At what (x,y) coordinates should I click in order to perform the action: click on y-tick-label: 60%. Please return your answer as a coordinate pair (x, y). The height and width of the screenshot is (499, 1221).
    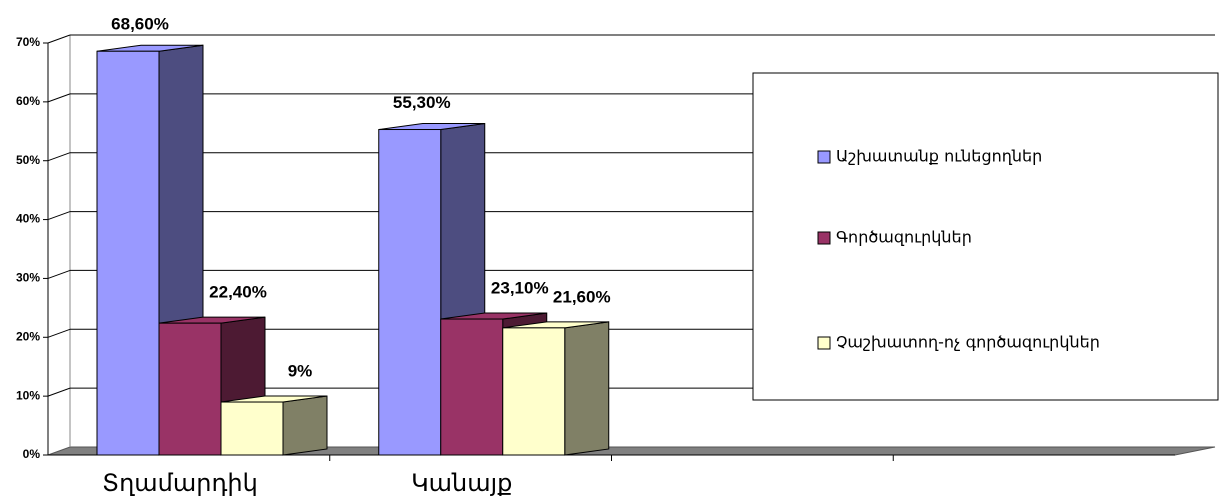
    Looking at the image, I should click on (28, 101).